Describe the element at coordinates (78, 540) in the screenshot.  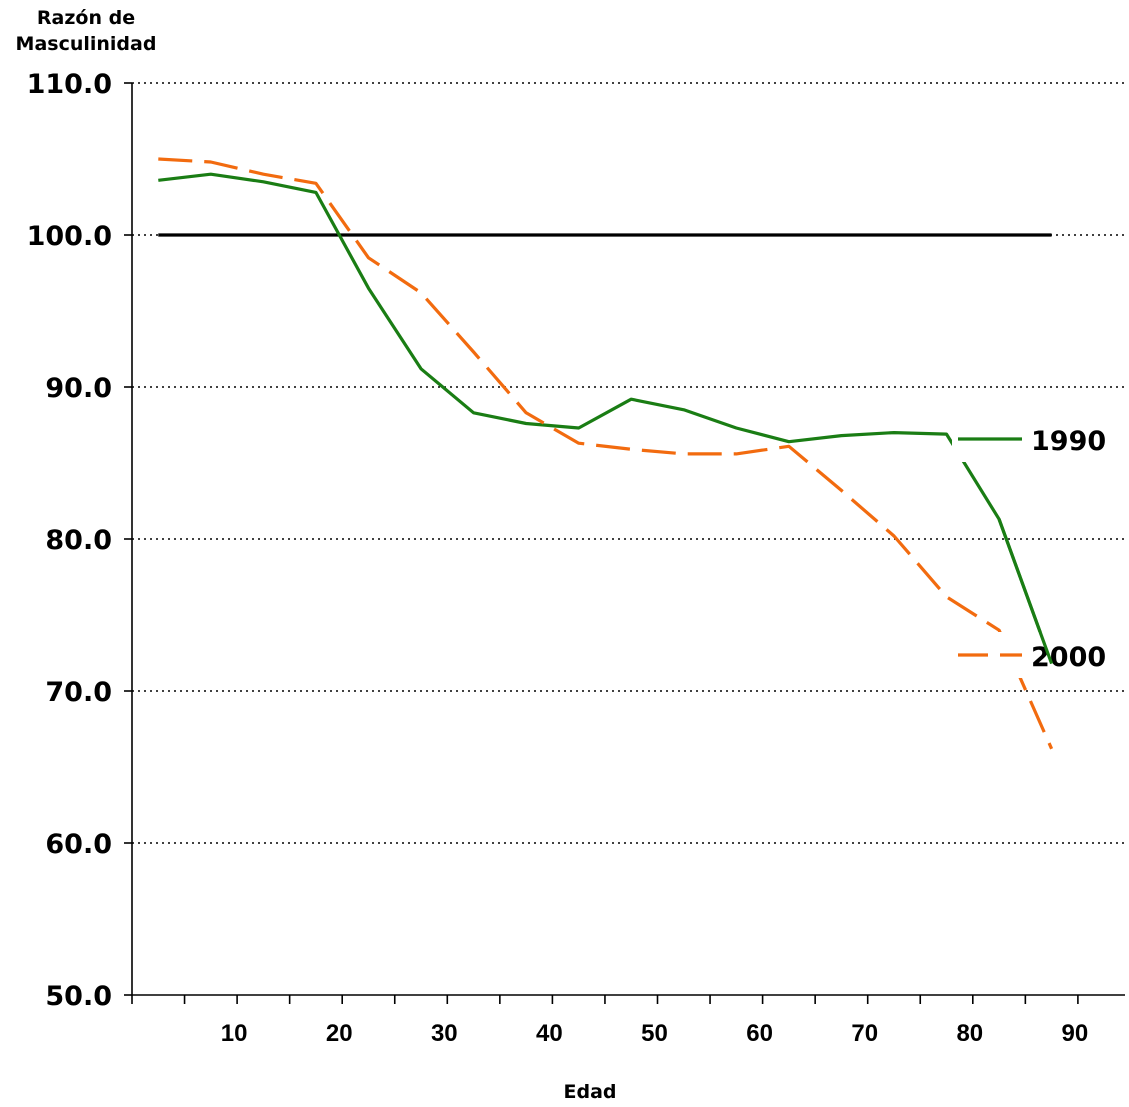
I see `y-tick-label-80.0: 80.0` at that location.